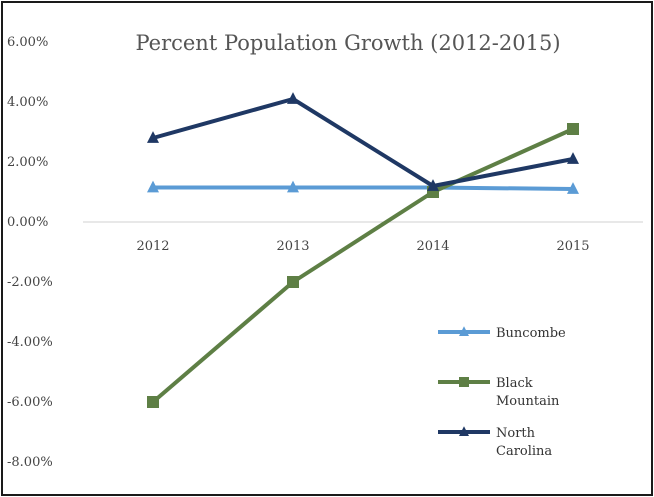 This screenshot has height=497, width=654. What do you see at coordinates (30, 402) in the screenshot?
I see `y-tick-label: -6.00%` at bounding box center [30, 402].